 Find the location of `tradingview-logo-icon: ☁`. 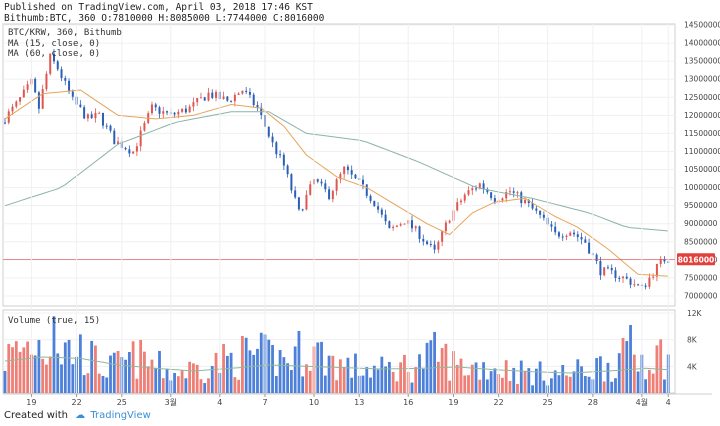

tradingview-logo-icon: ☁ is located at coordinates (80, 415).